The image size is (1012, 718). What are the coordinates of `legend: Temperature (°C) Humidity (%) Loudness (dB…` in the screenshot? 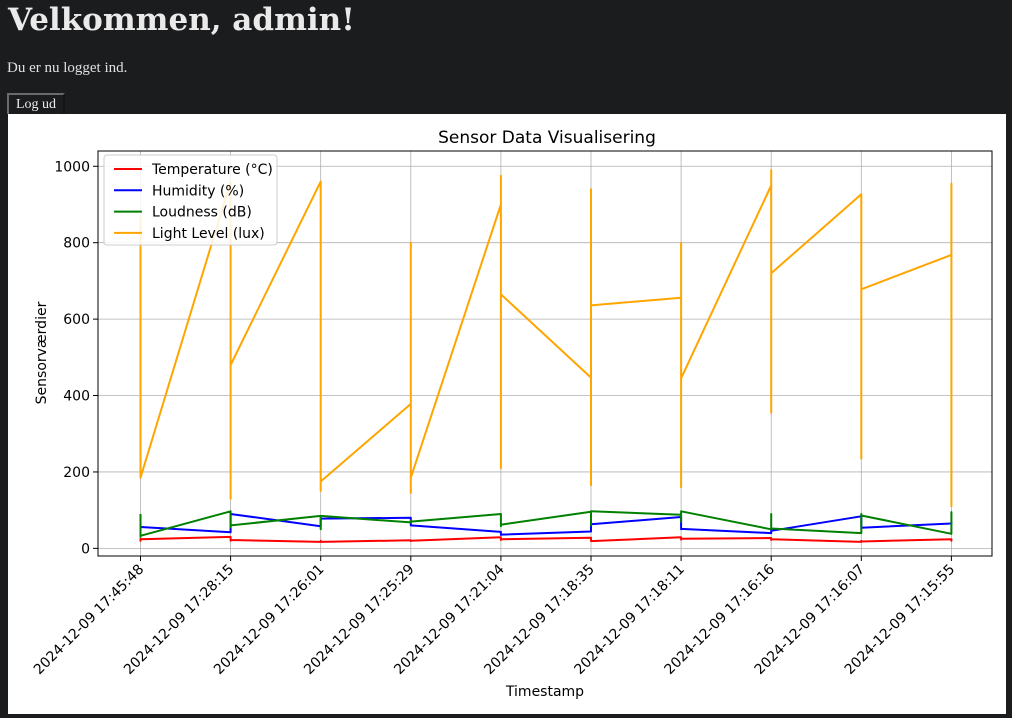 It's located at (190, 200).